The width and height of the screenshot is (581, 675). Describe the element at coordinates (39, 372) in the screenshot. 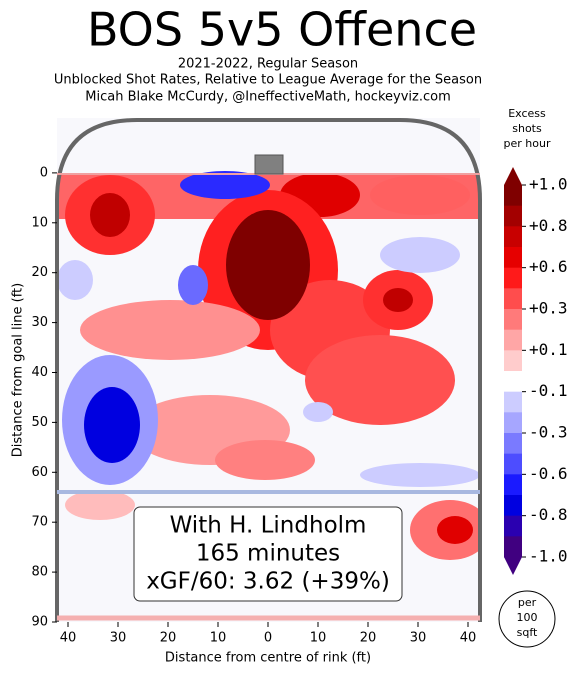

I see `y-tick-label: 40` at that location.